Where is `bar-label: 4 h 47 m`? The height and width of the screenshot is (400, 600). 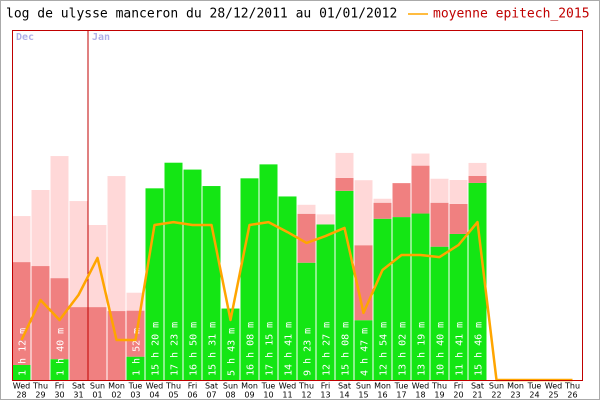 bar-label: 4 h 47 m is located at coordinates (365, 352).